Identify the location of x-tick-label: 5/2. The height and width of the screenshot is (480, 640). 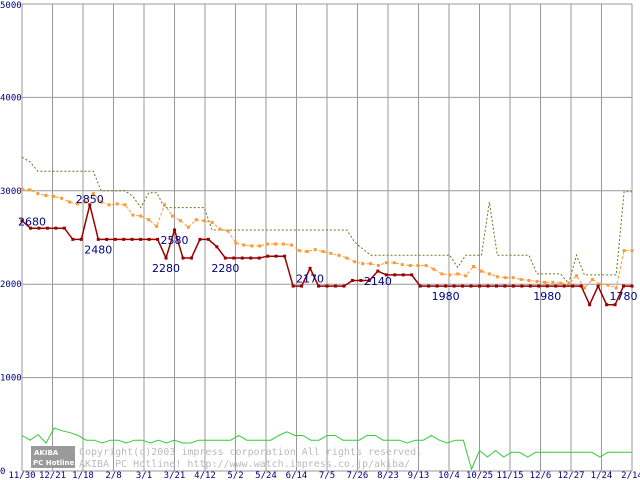
(235, 475).